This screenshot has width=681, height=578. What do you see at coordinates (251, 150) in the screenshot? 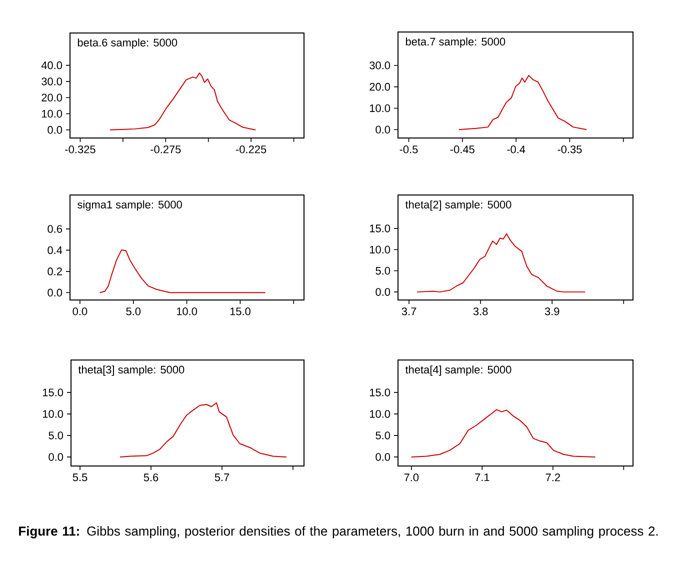
I see `x-tick-label: -0.225` at bounding box center [251, 150].